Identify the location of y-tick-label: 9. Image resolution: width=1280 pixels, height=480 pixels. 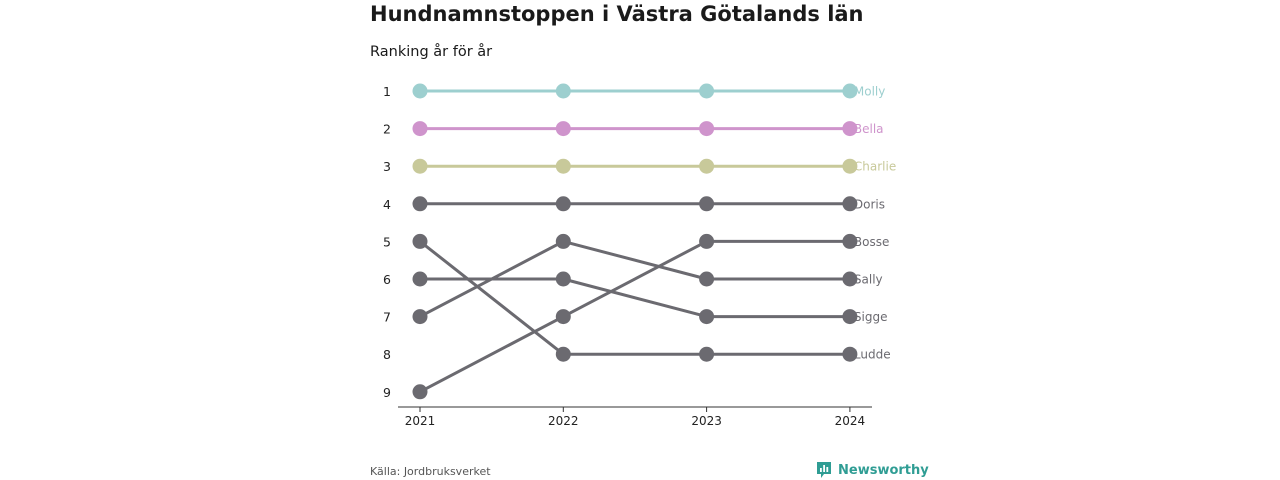
(387, 392).